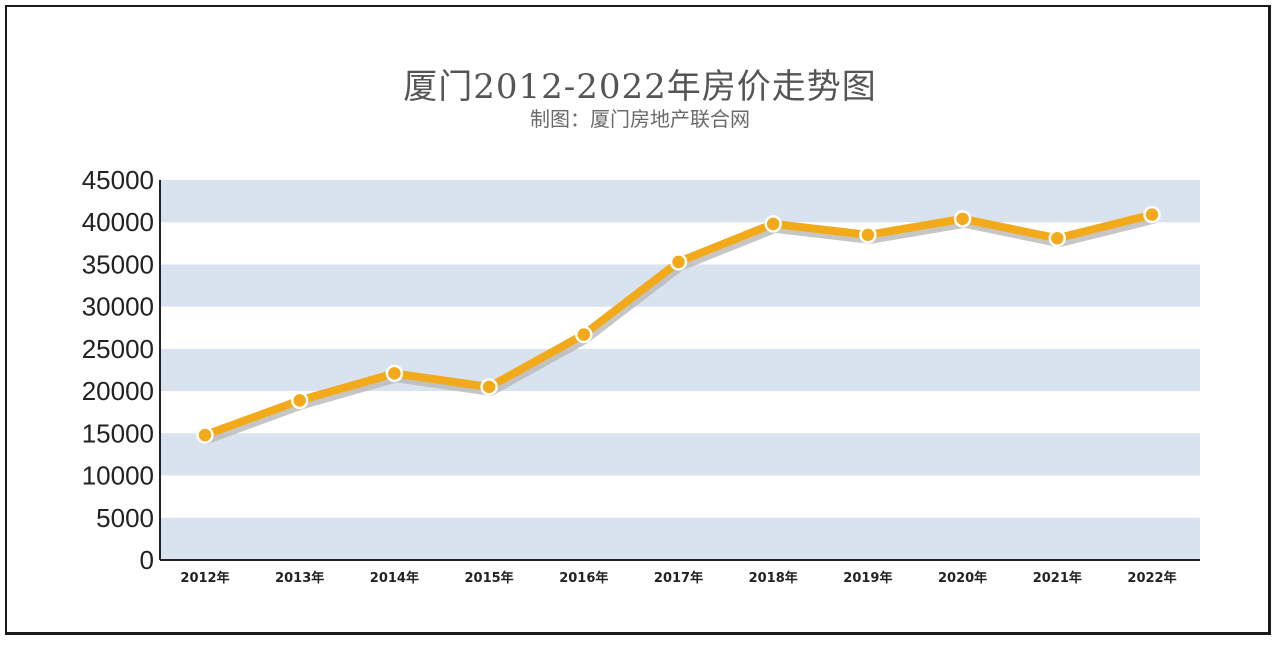 The height and width of the screenshot is (646, 1280). Describe the element at coordinates (1151, 578) in the screenshot. I see `x-tick-label: 2022年` at that location.